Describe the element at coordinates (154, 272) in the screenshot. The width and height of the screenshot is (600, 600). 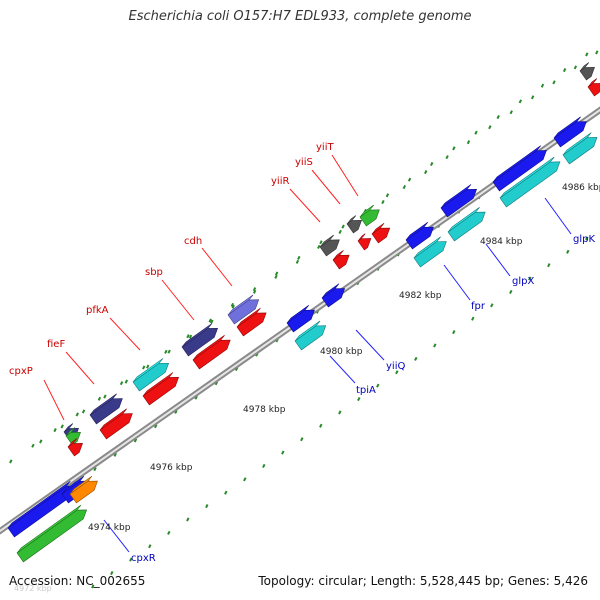
I see `gene-label-sbp: sbp` at that location.